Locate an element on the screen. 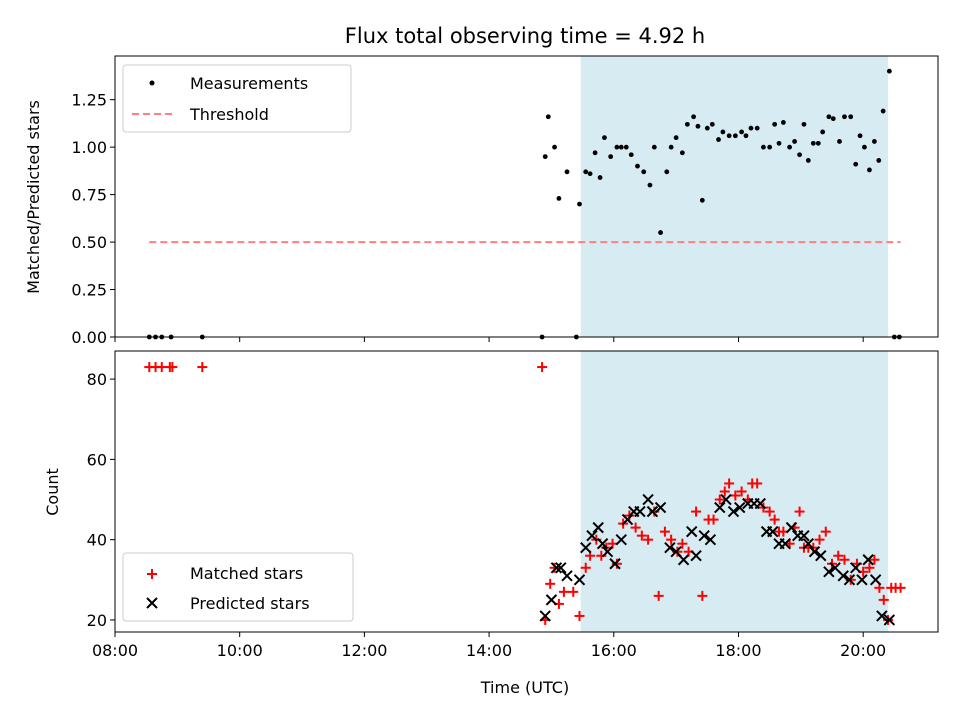 The image size is (960, 720). legend-threshold-label: Threshold is located at coordinates (229, 114).